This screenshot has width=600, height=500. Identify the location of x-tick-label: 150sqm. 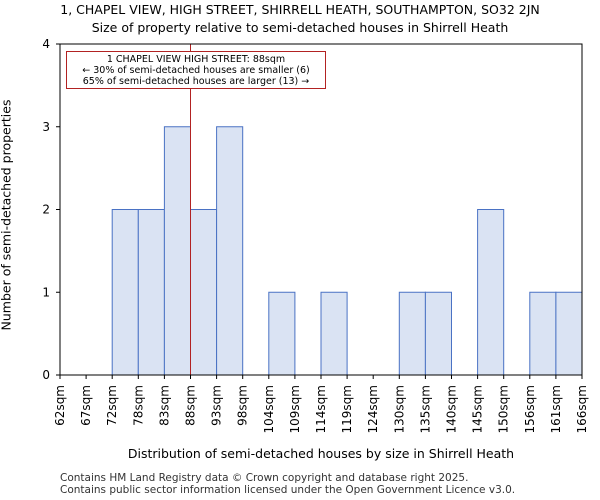
(504, 409).